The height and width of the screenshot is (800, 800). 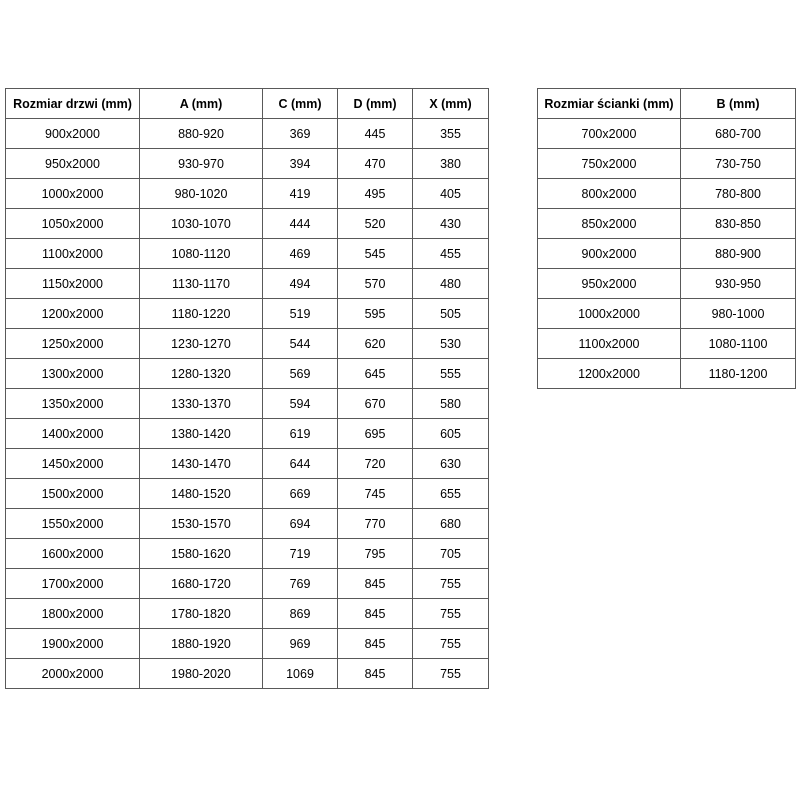 I want to click on door-size-cell: 519, so click(x=300, y=313).